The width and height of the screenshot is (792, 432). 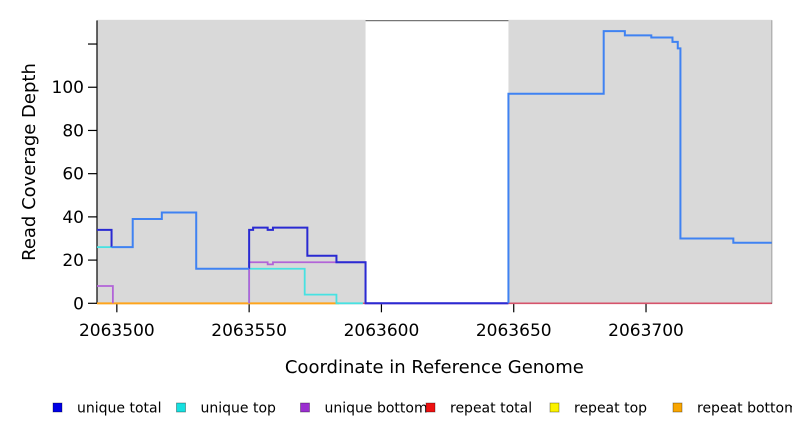 I want to click on legend-label-unique-total: unique total, so click(x=119, y=408).